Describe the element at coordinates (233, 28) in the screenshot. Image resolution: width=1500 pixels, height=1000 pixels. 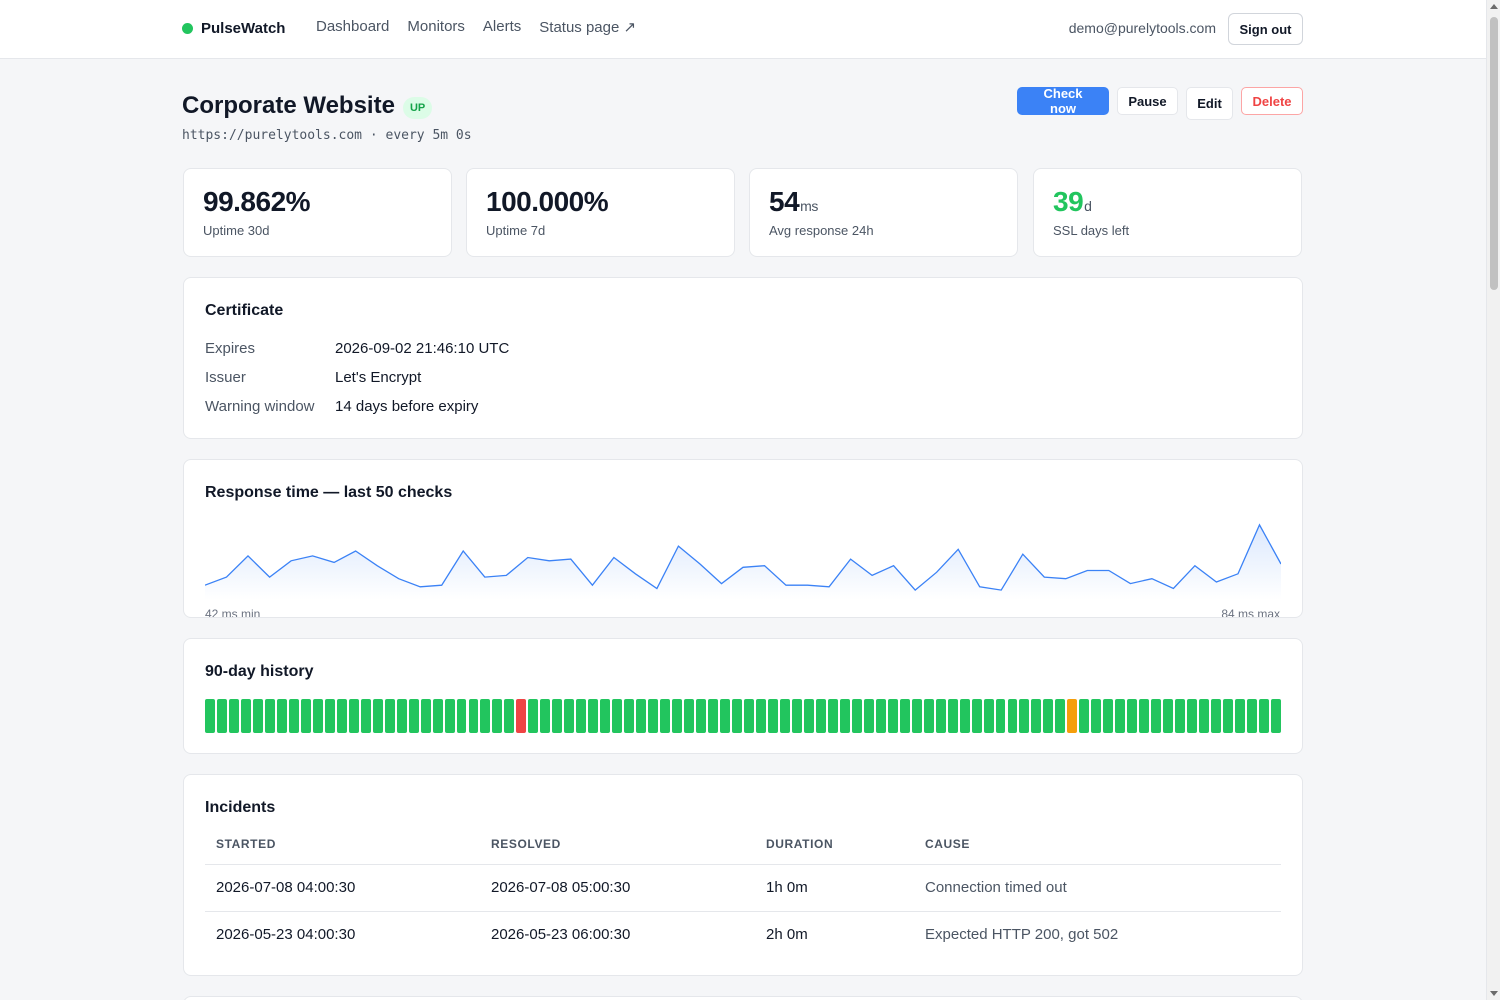
I see `brand: PulseWatch` at that location.